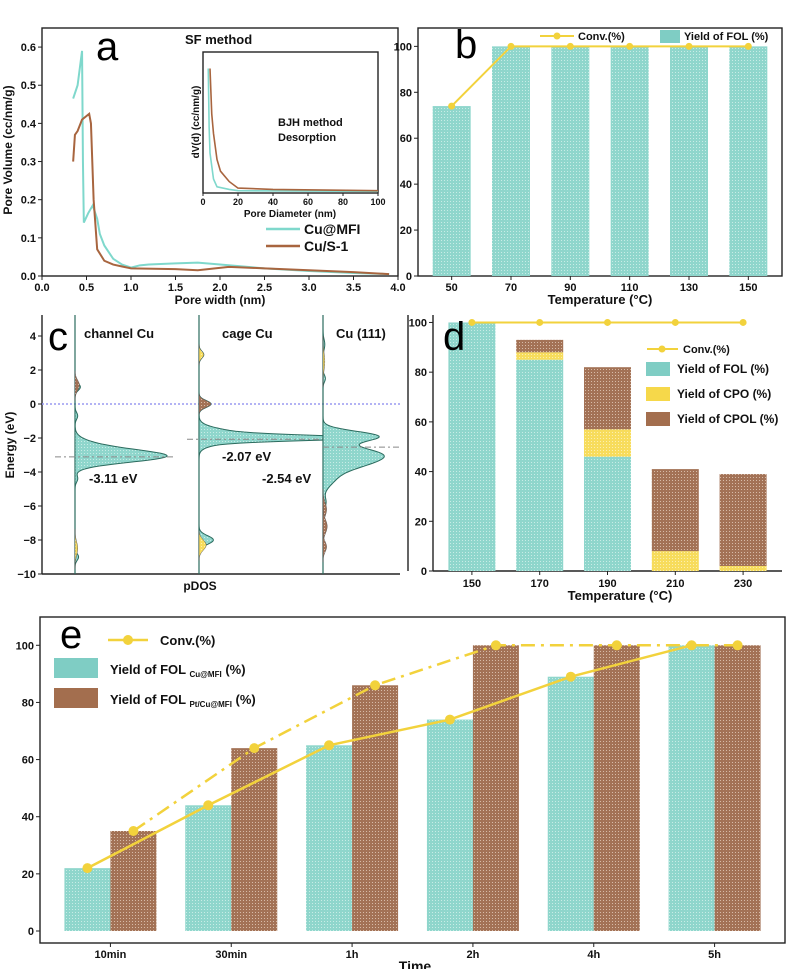  What do you see at coordinates (183, 700) in the screenshot?
I see `panel-e-legend-label: Yield of FOL Pt/Cu@MFI (%)` at bounding box center [183, 700].